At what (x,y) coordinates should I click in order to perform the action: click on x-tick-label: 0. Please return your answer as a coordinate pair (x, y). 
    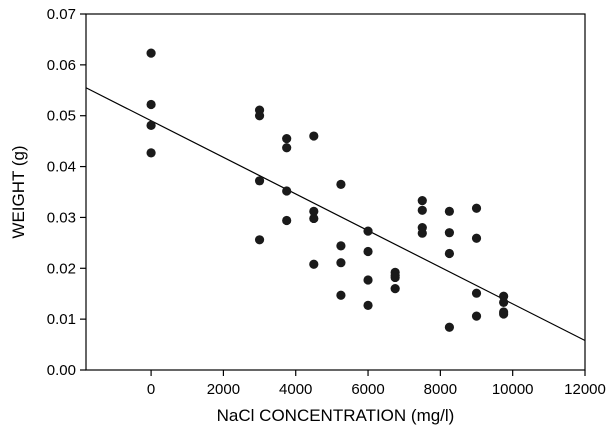
    Looking at the image, I should click on (151, 389).